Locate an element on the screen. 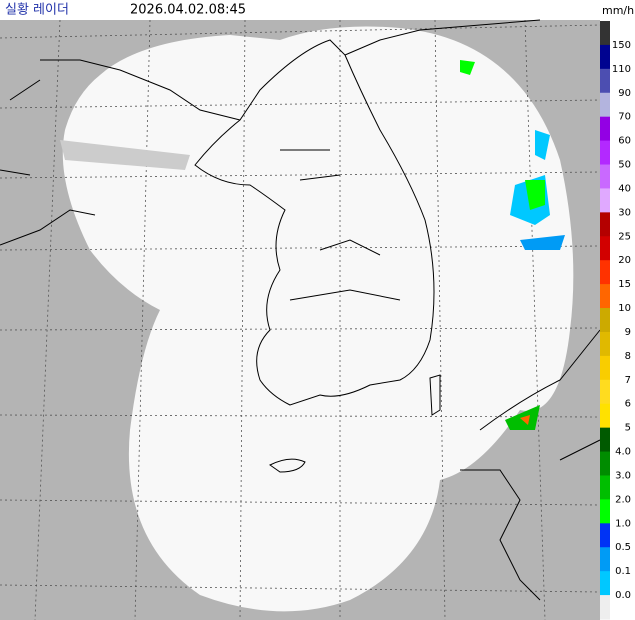 Image resolution: width=635 pixels, height=620 pixels. legend-label: 4.0 is located at coordinates (623, 452).